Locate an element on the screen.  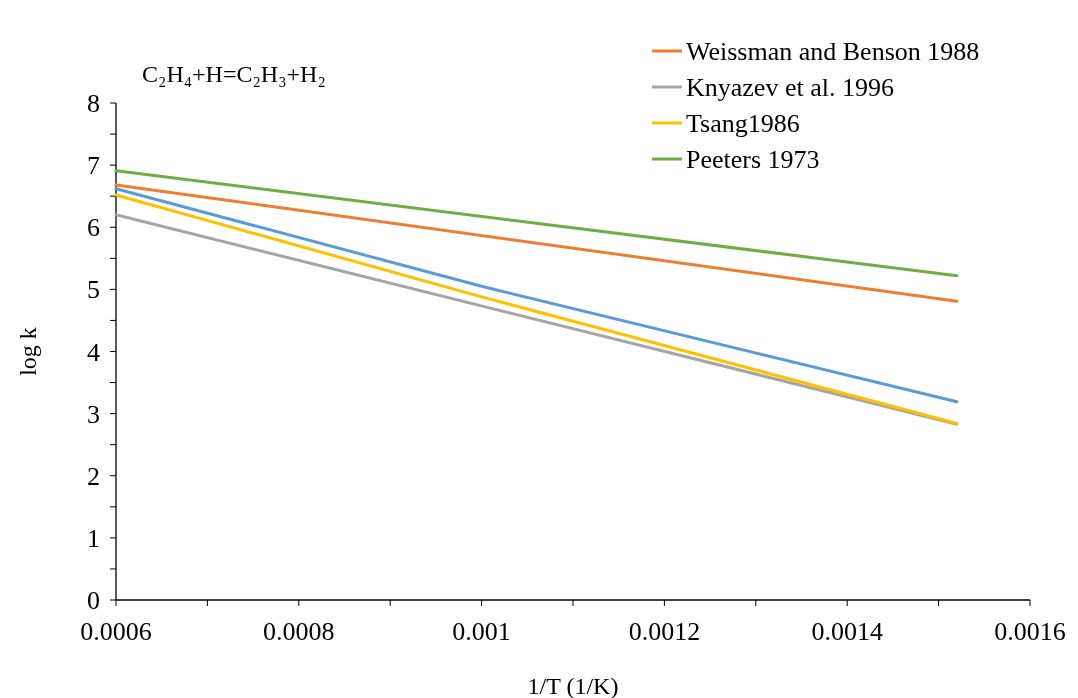
y-tick-label: 7 is located at coordinates (93, 166).